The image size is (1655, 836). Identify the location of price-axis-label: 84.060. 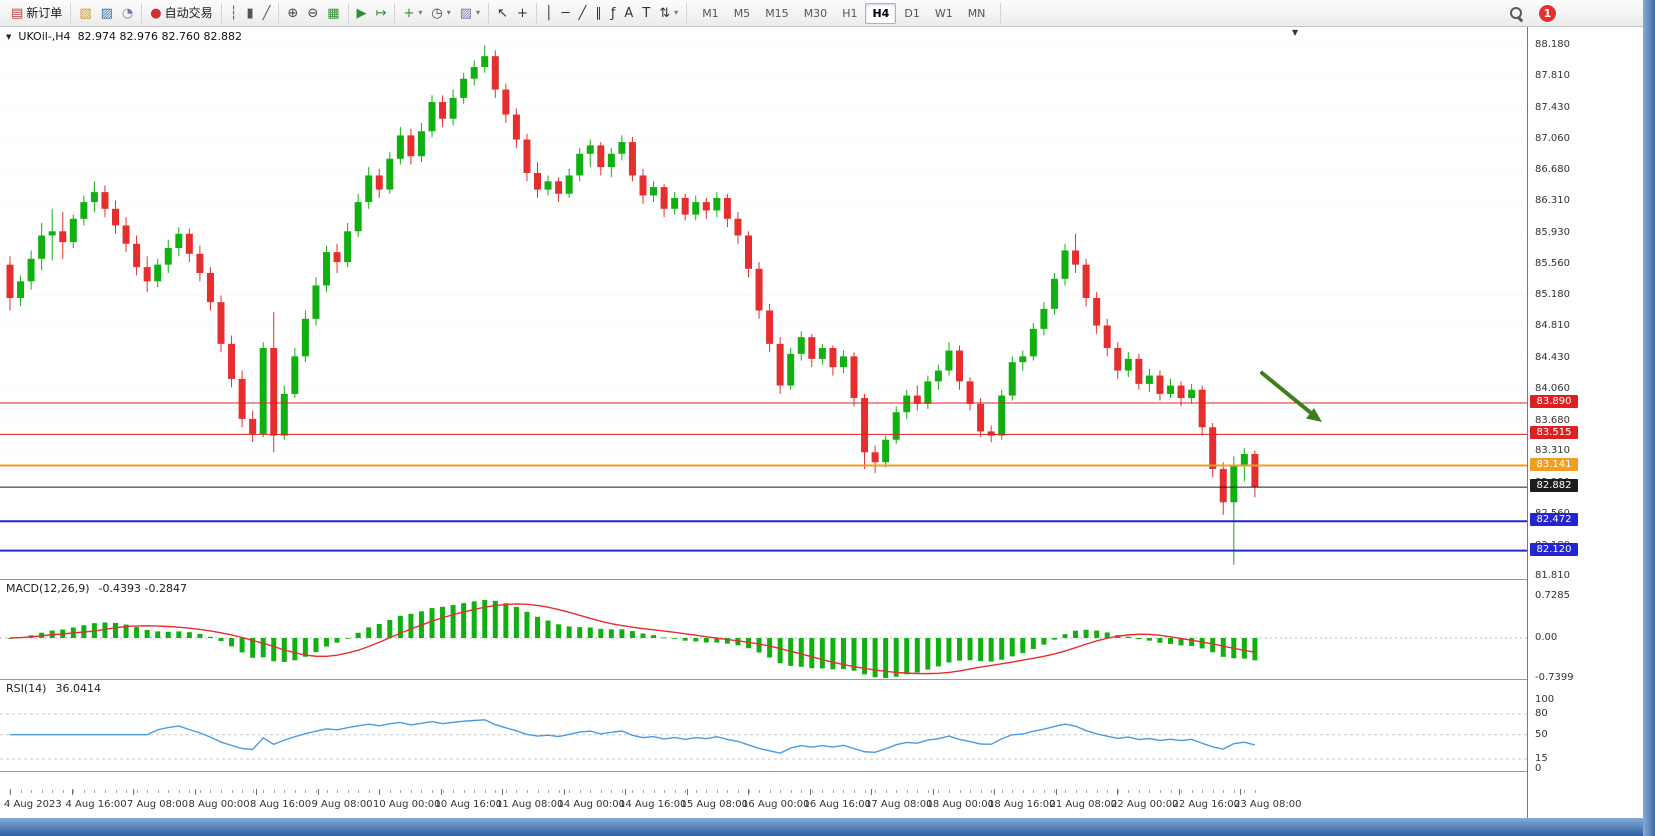
(1552, 388).